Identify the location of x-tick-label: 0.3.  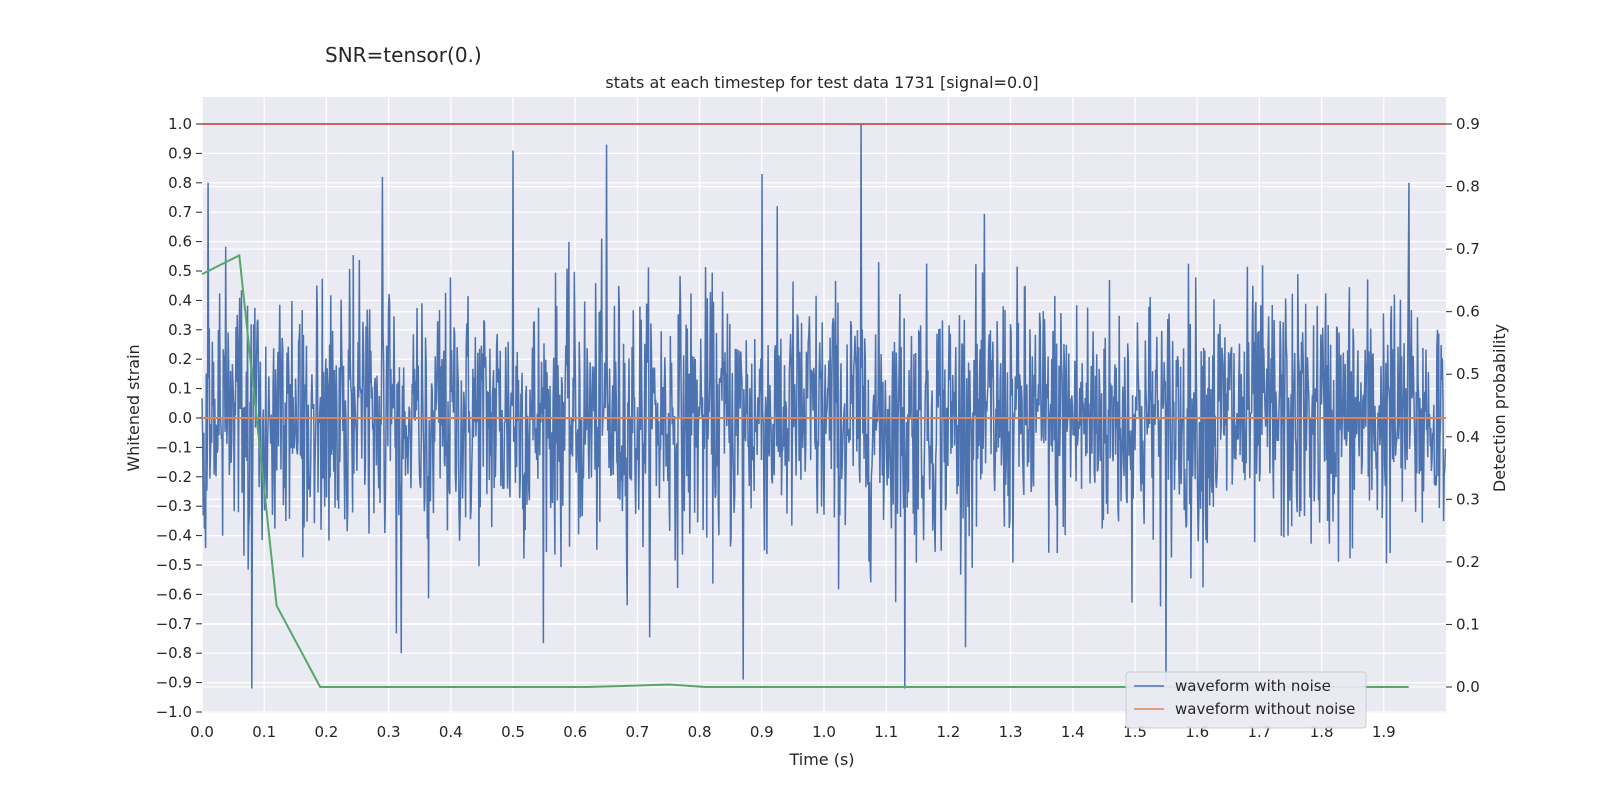
(389, 732).